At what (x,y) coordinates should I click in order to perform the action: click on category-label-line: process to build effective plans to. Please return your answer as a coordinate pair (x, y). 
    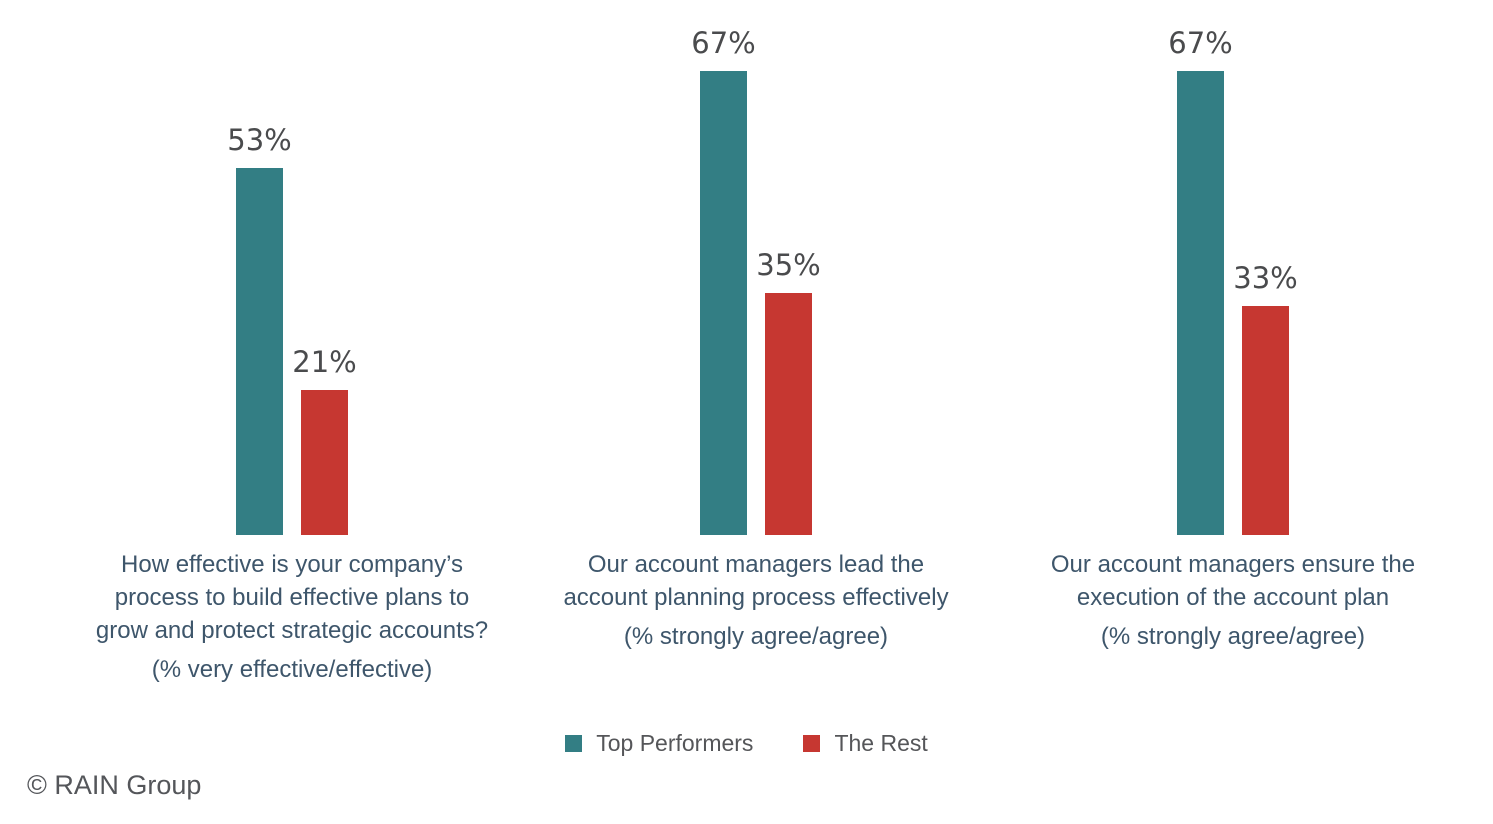
    Looking at the image, I should click on (292, 597).